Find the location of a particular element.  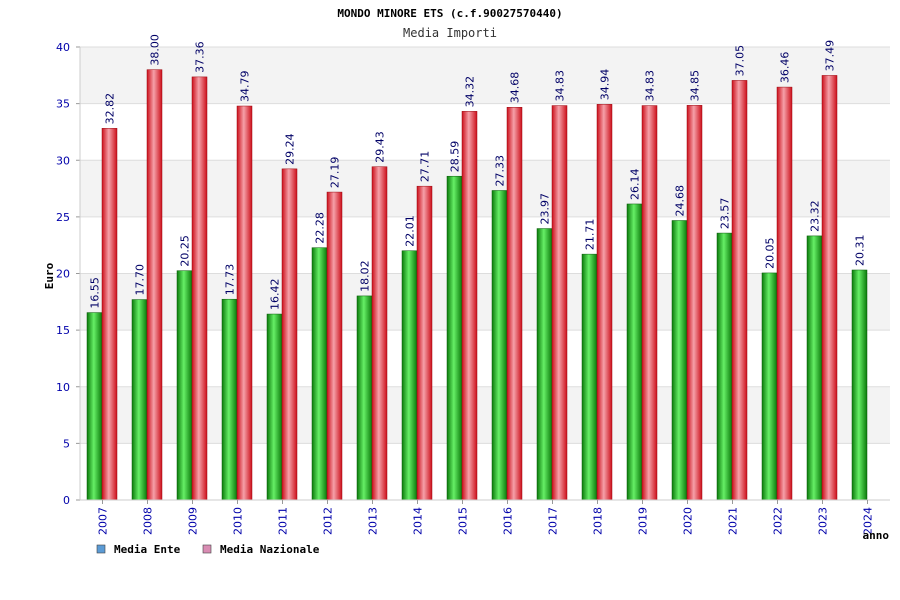

x-tick-label: 2018 is located at coordinates (598, 521).